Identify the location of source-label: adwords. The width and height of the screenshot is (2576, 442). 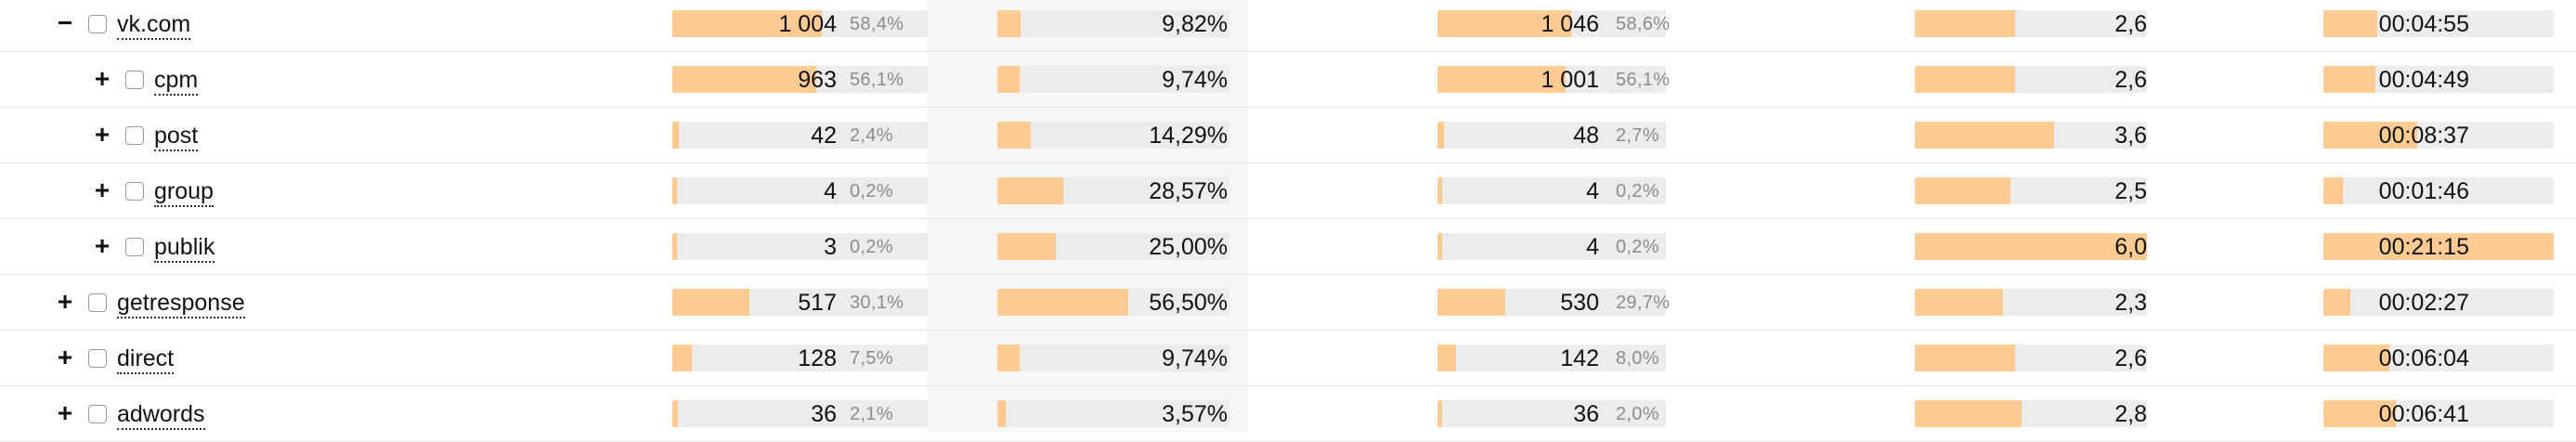
(161, 415).